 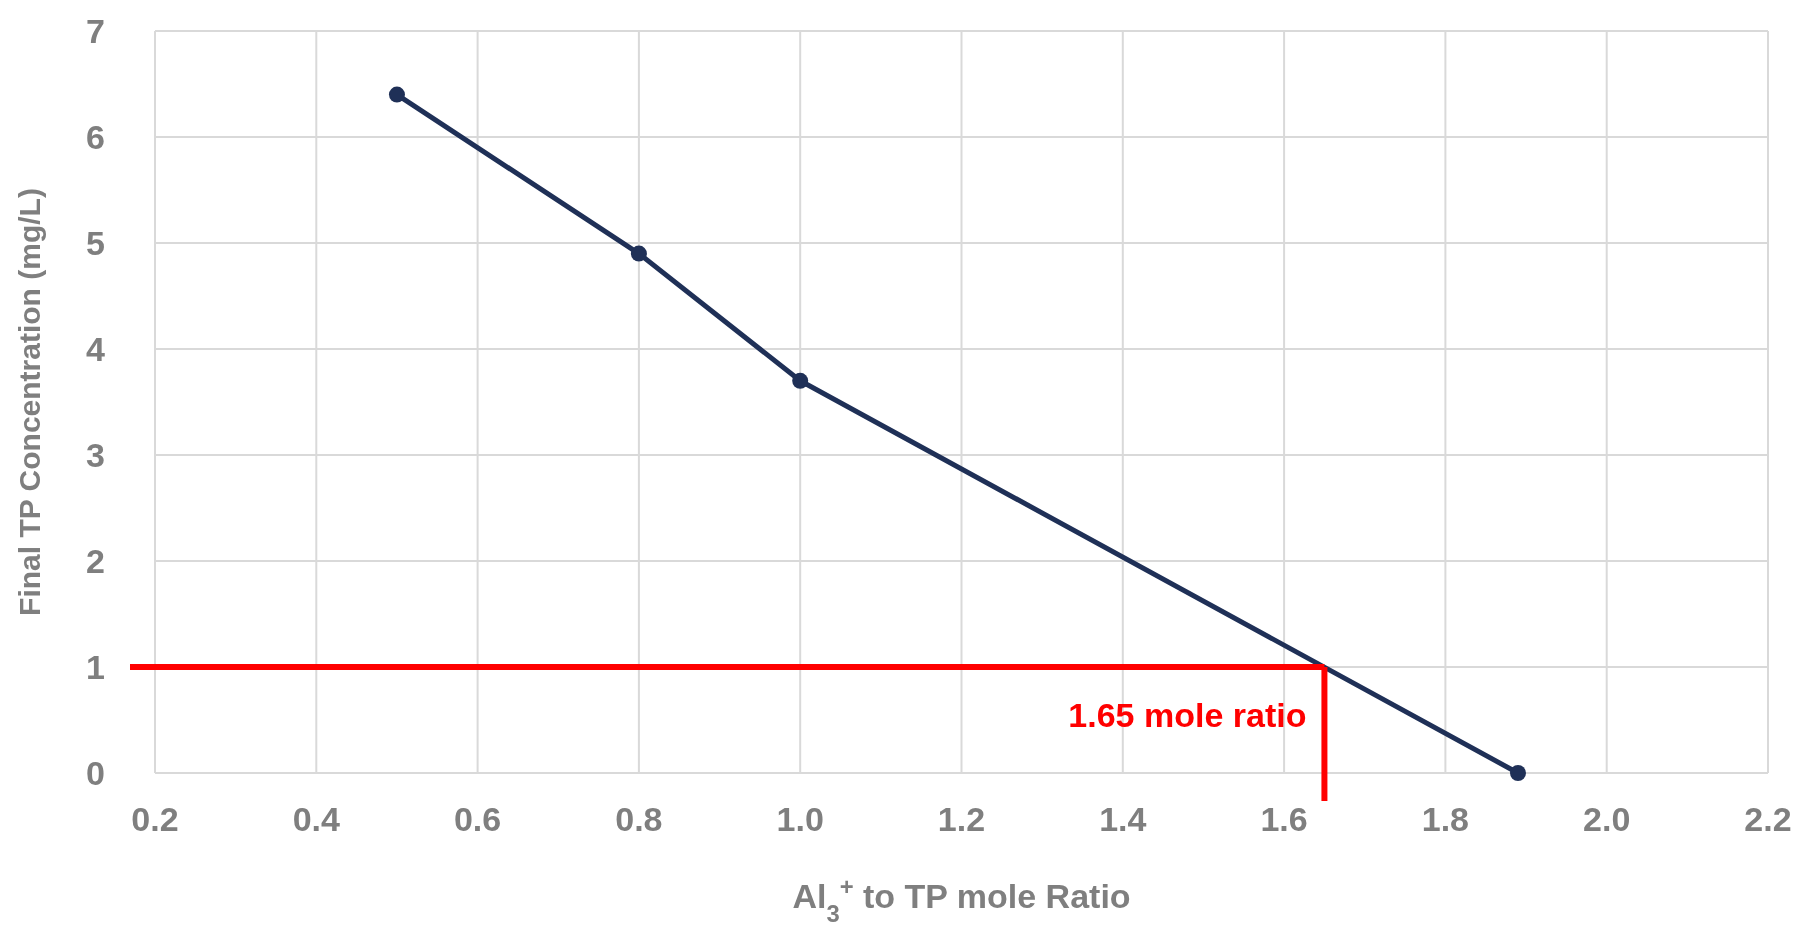 What do you see at coordinates (95, 667) in the screenshot?
I see `y-tick-label: 1` at bounding box center [95, 667].